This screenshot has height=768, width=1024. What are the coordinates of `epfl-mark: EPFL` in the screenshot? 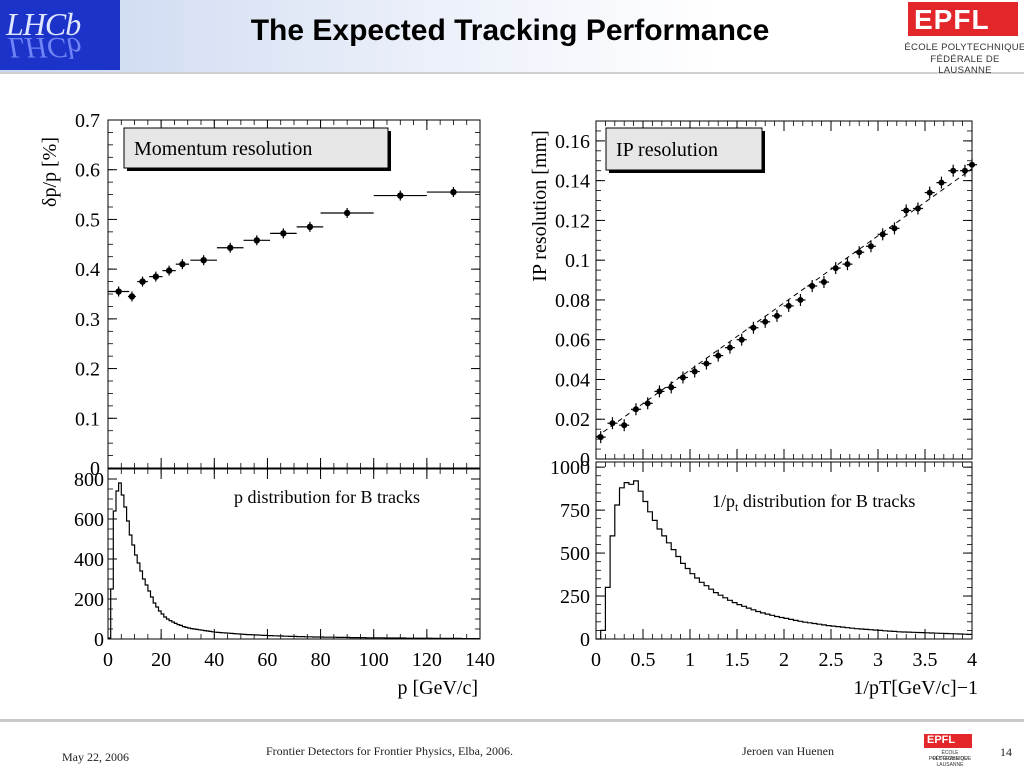 It's located at (963, 19).